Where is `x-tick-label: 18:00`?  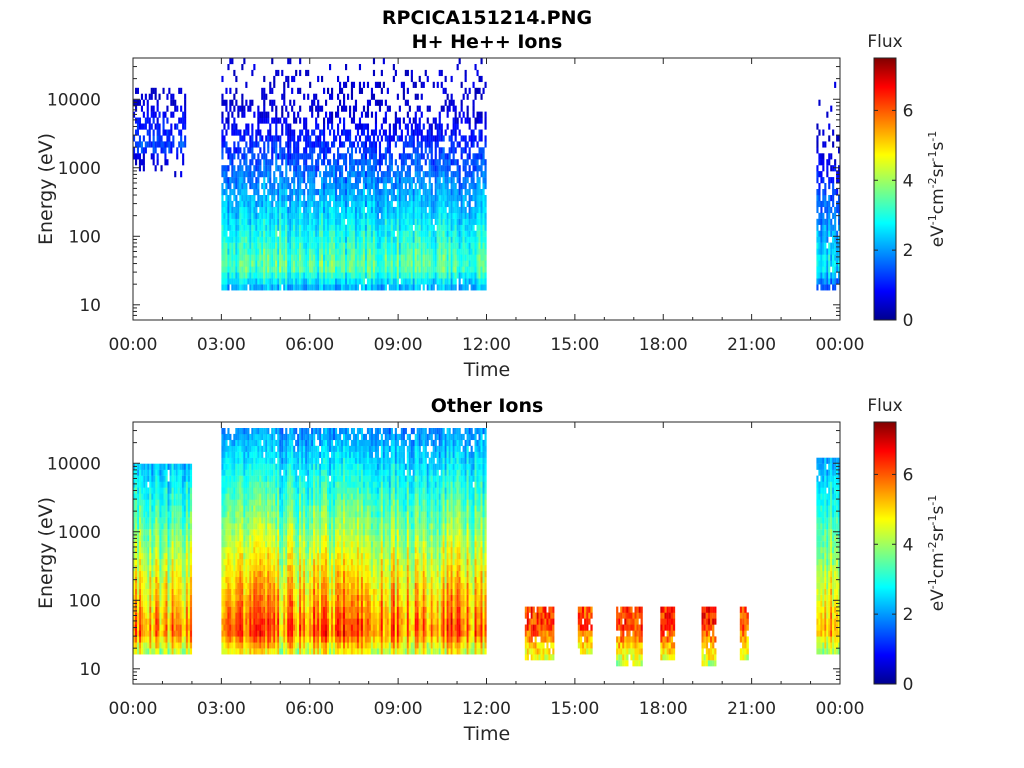 x-tick-label: 18:00 is located at coordinates (663, 345).